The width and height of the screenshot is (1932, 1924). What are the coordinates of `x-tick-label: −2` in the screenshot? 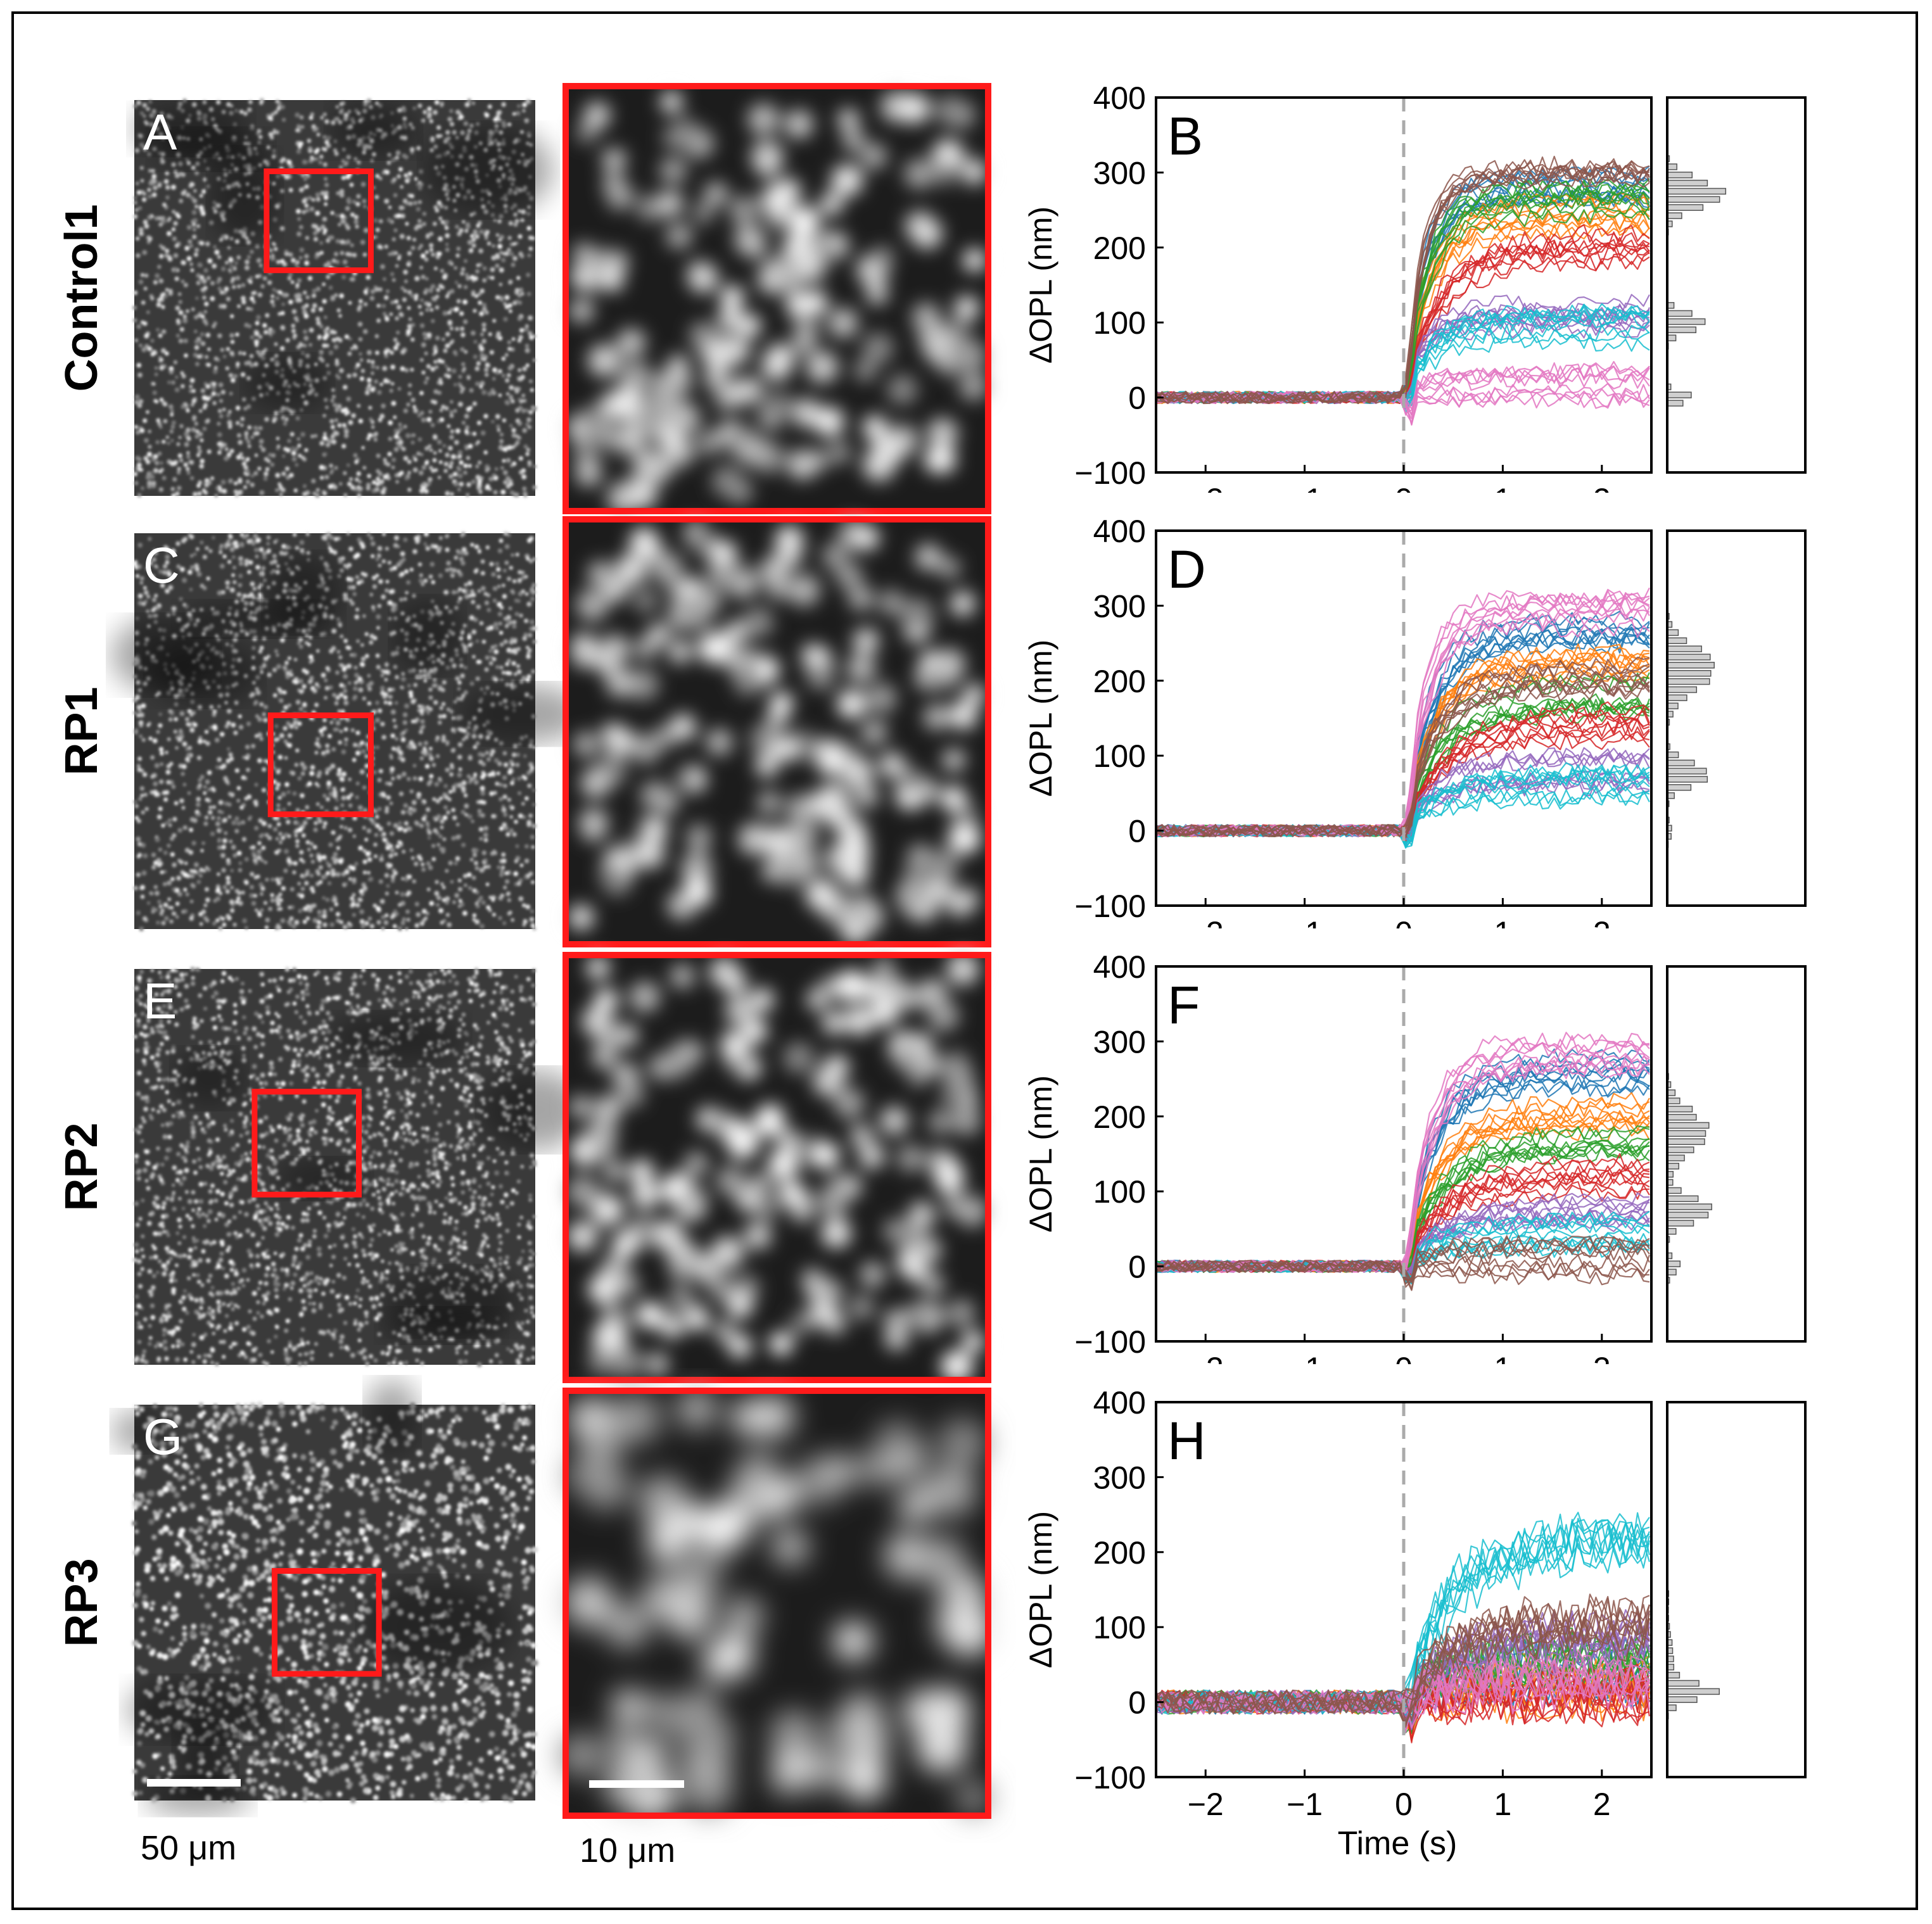 It's located at (1206, 1804).